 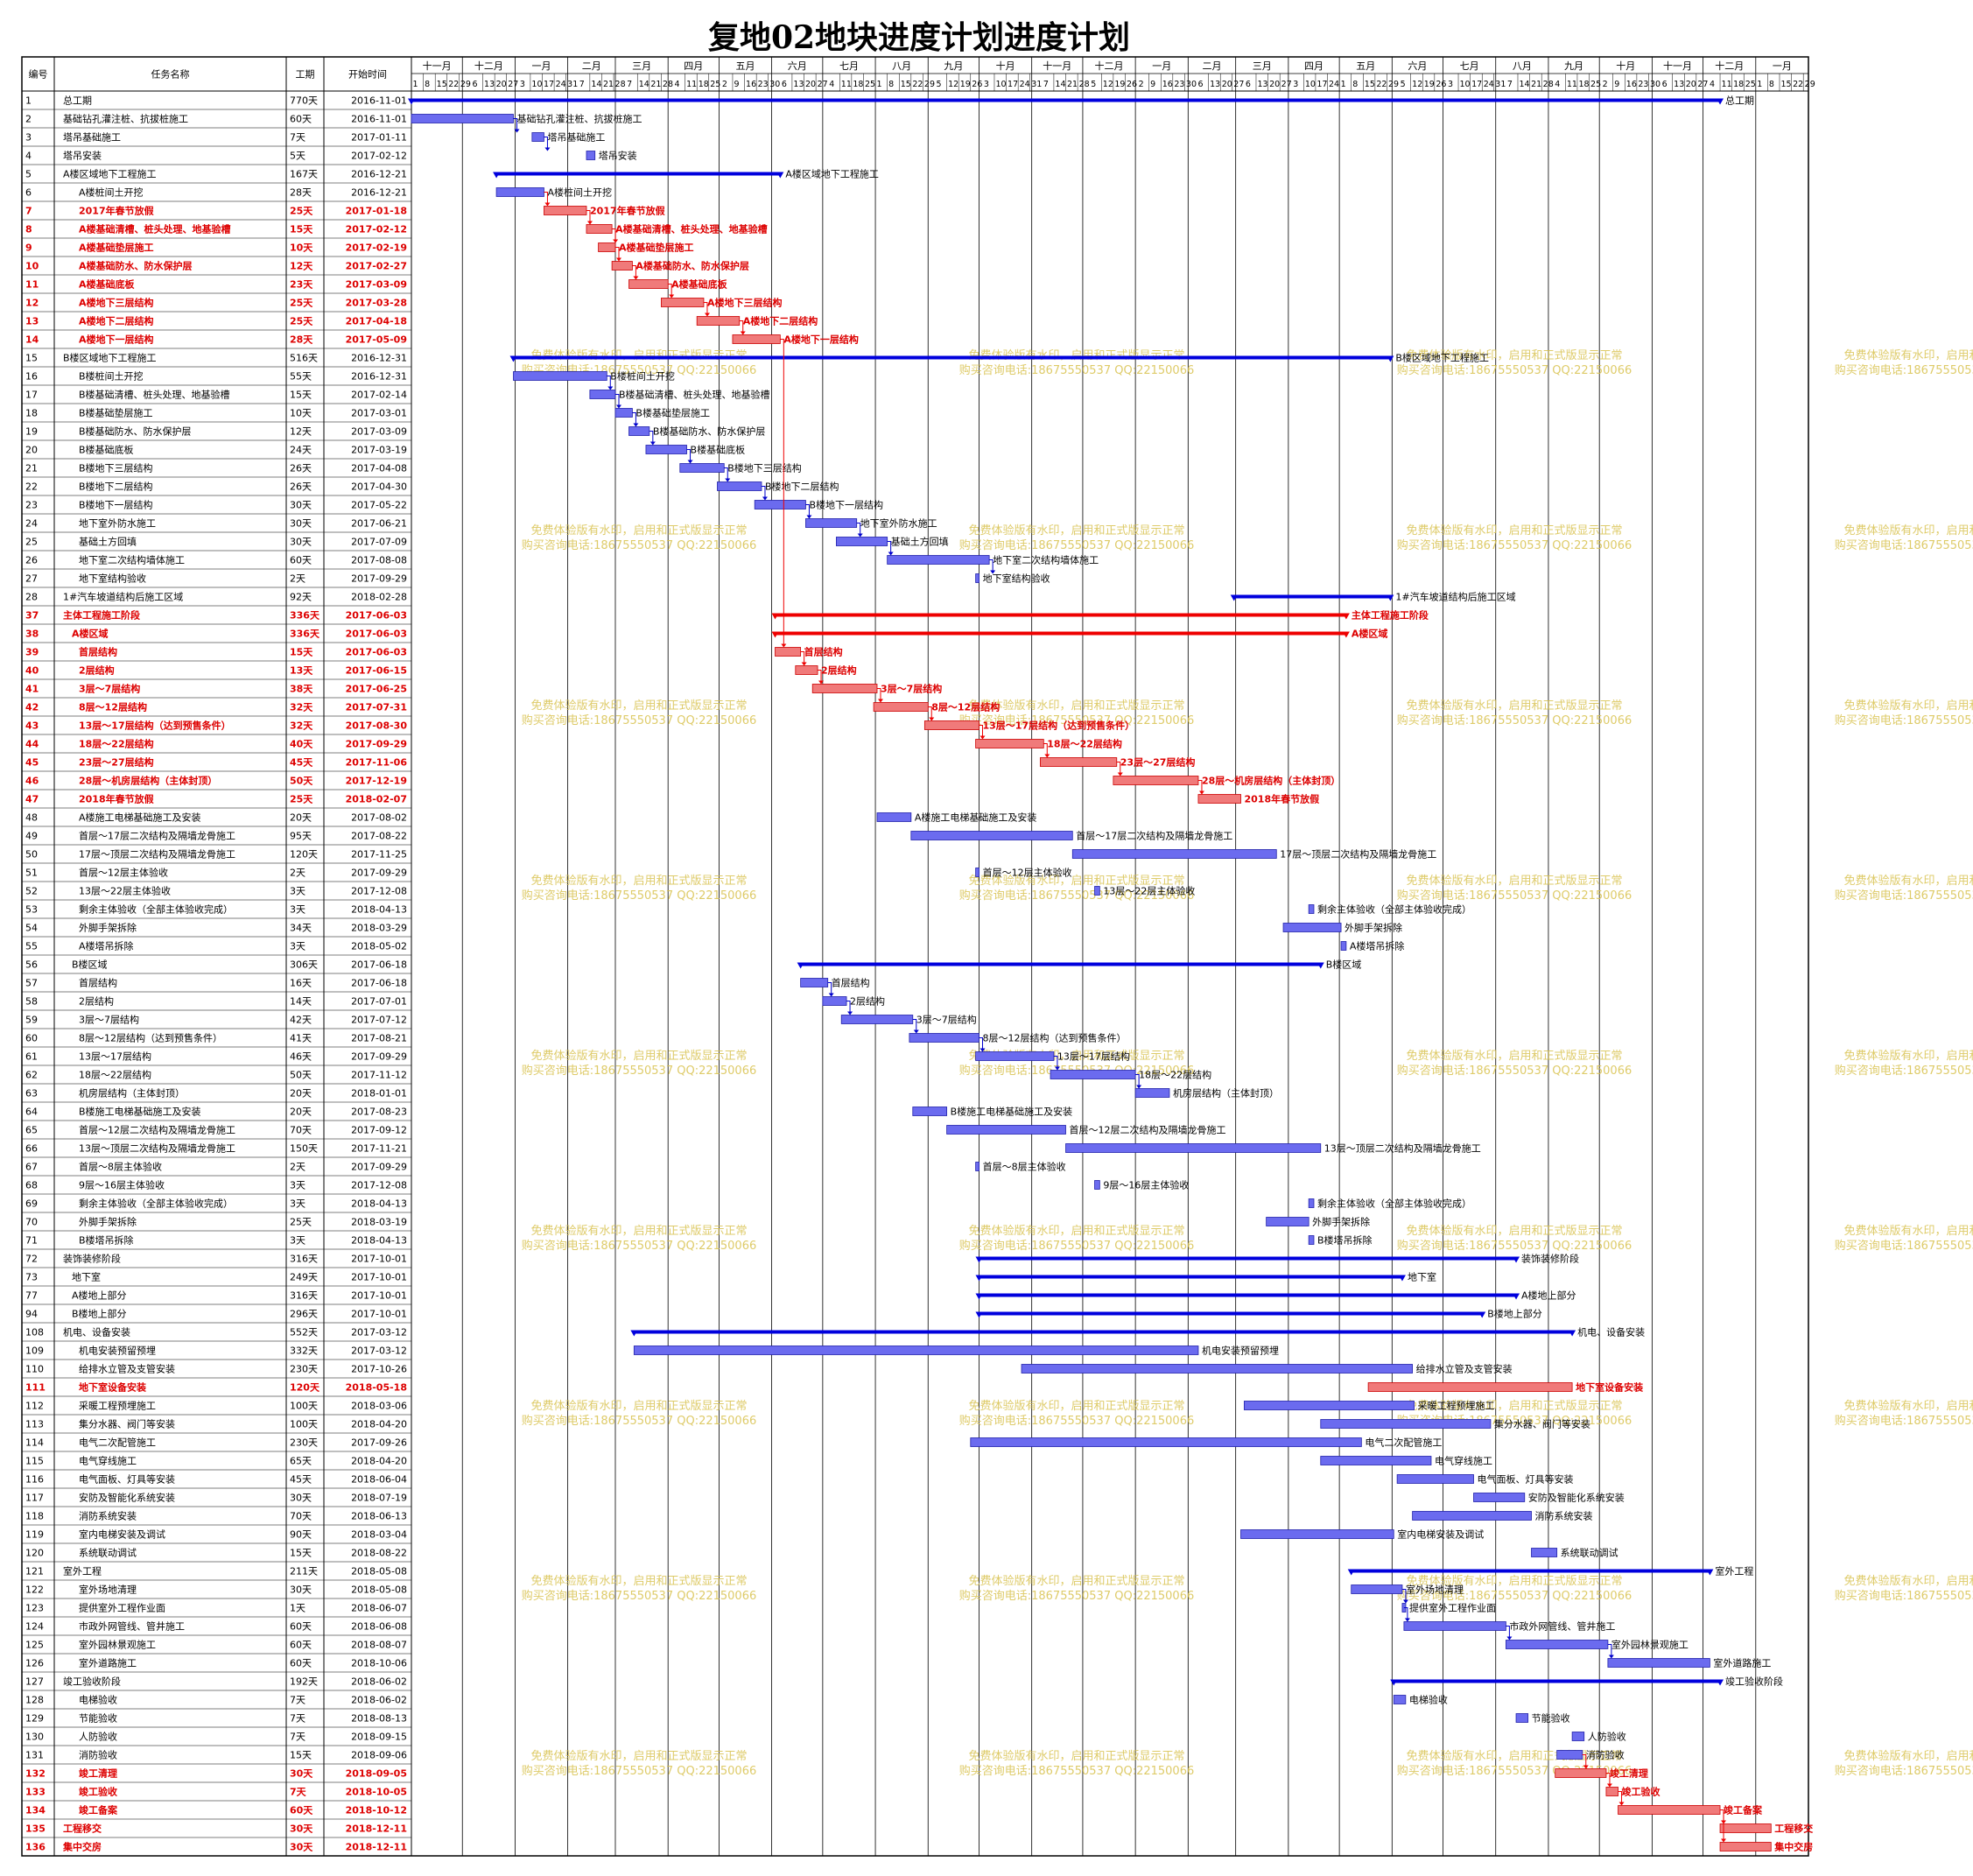 What do you see at coordinates (1403, 1443) in the screenshot?
I see `bar-label: 电气二次配管施工` at bounding box center [1403, 1443].